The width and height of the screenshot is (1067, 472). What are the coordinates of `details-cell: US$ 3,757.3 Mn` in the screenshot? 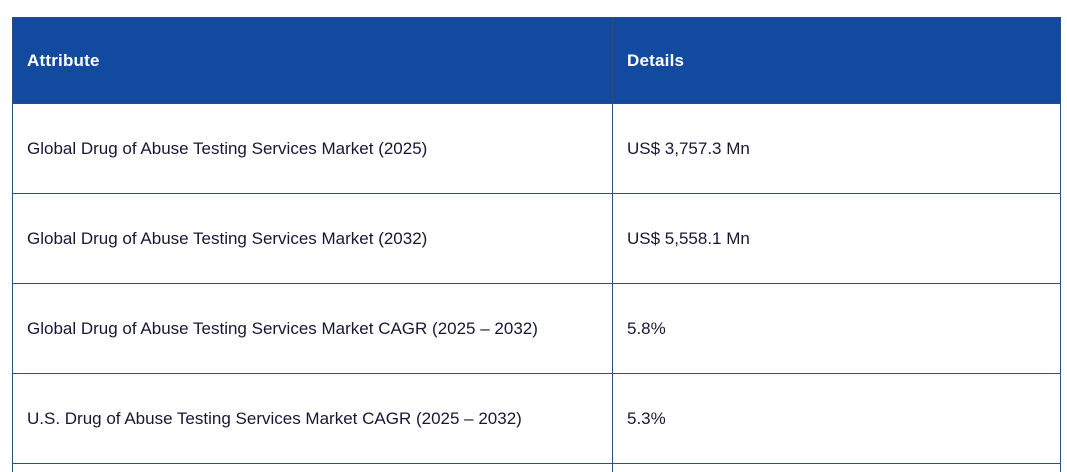 It's located at (836, 148).